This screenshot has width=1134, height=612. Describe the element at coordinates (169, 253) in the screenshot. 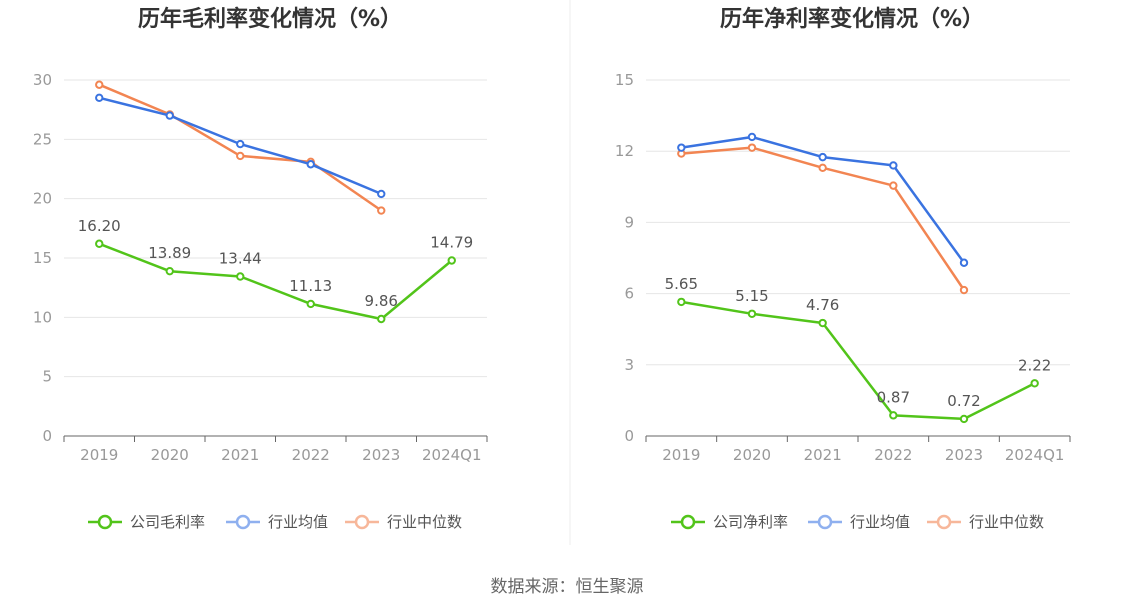

I see `data-label: 13.89` at that location.